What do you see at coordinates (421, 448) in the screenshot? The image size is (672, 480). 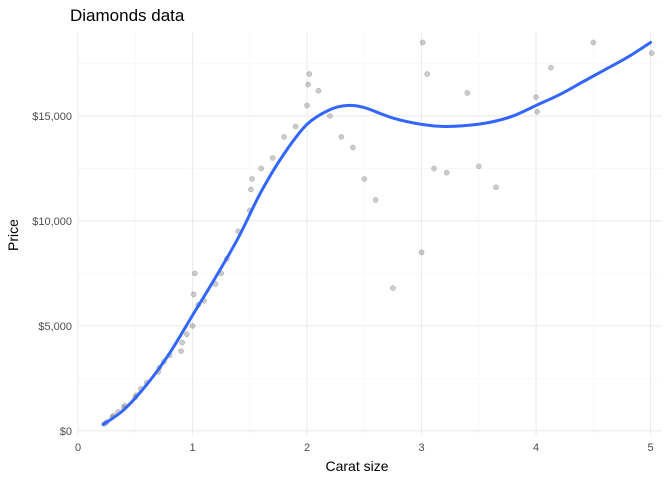 I see `x-tick-label: 3` at bounding box center [421, 448].